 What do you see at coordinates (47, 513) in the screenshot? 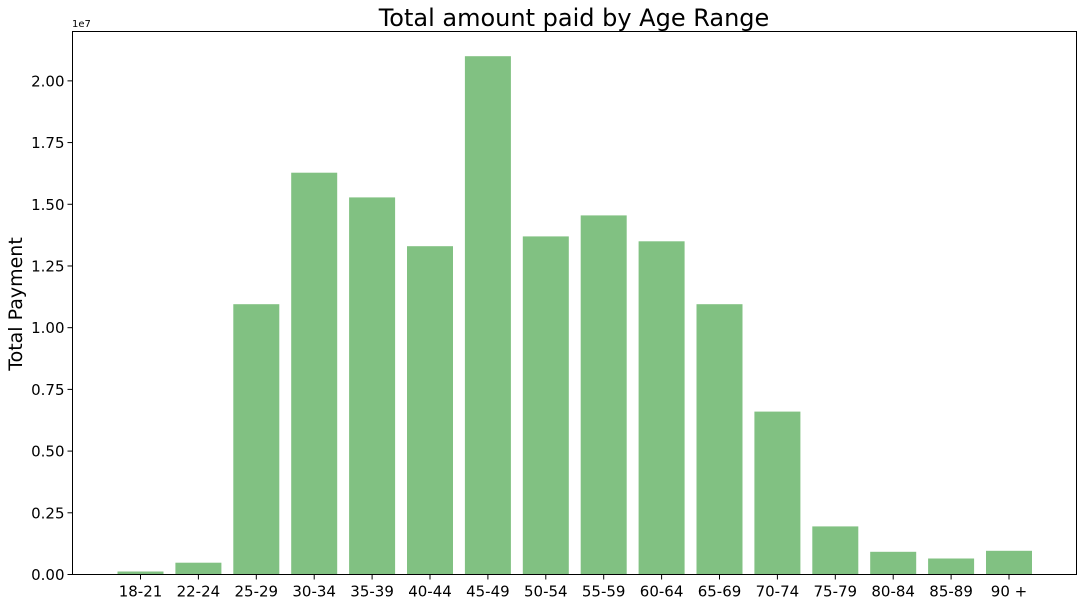
I see `y-tick-label: 0.25` at bounding box center [47, 513].